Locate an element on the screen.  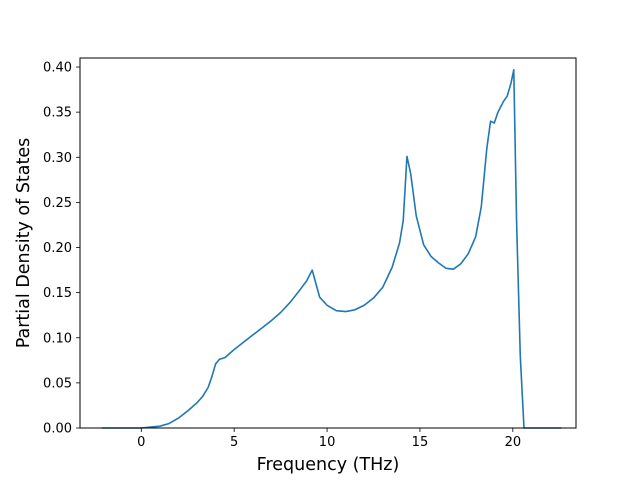
x-axis-label: Frequency (THz) is located at coordinates (328, 465).